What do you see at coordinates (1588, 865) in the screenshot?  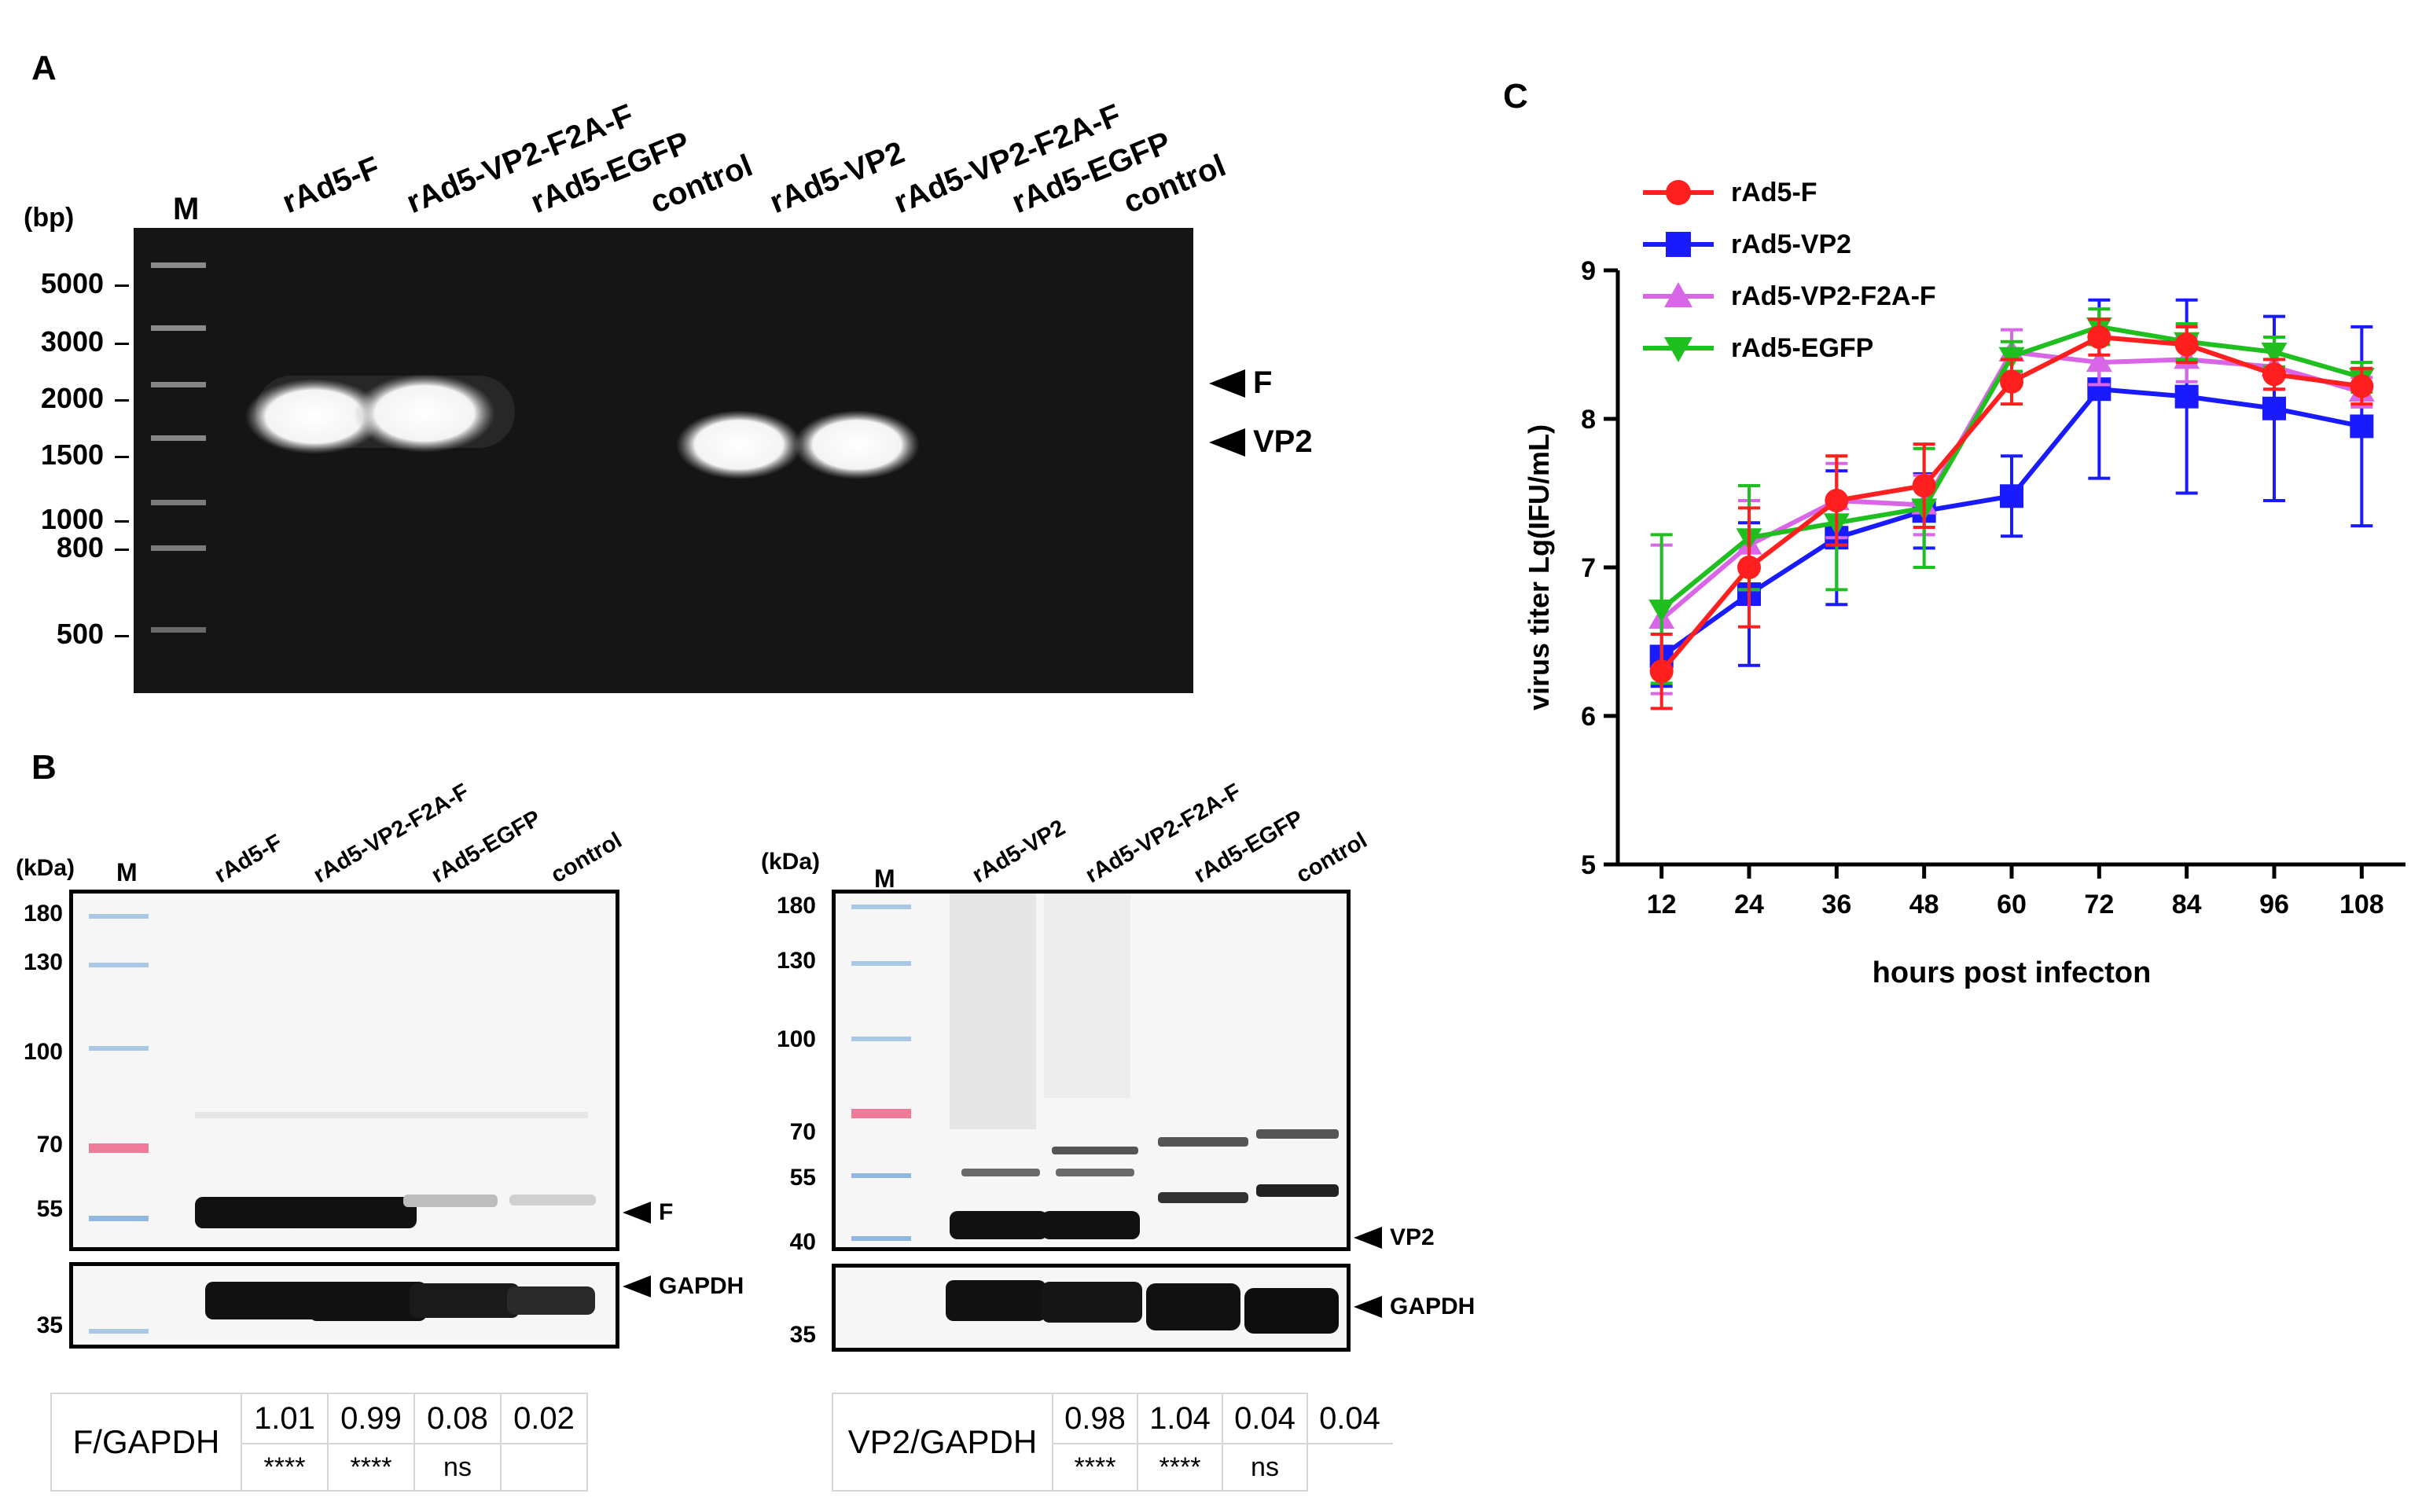 I see `y-tick-label: 5` at bounding box center [1588, 865].